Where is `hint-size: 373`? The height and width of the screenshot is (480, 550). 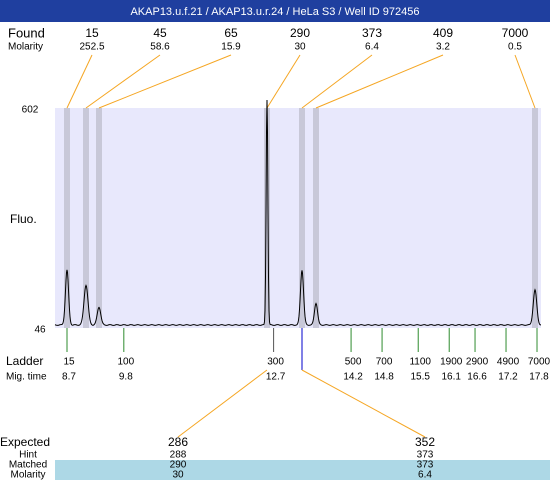
hint-size: 373 is located at coordinates (425, 455).